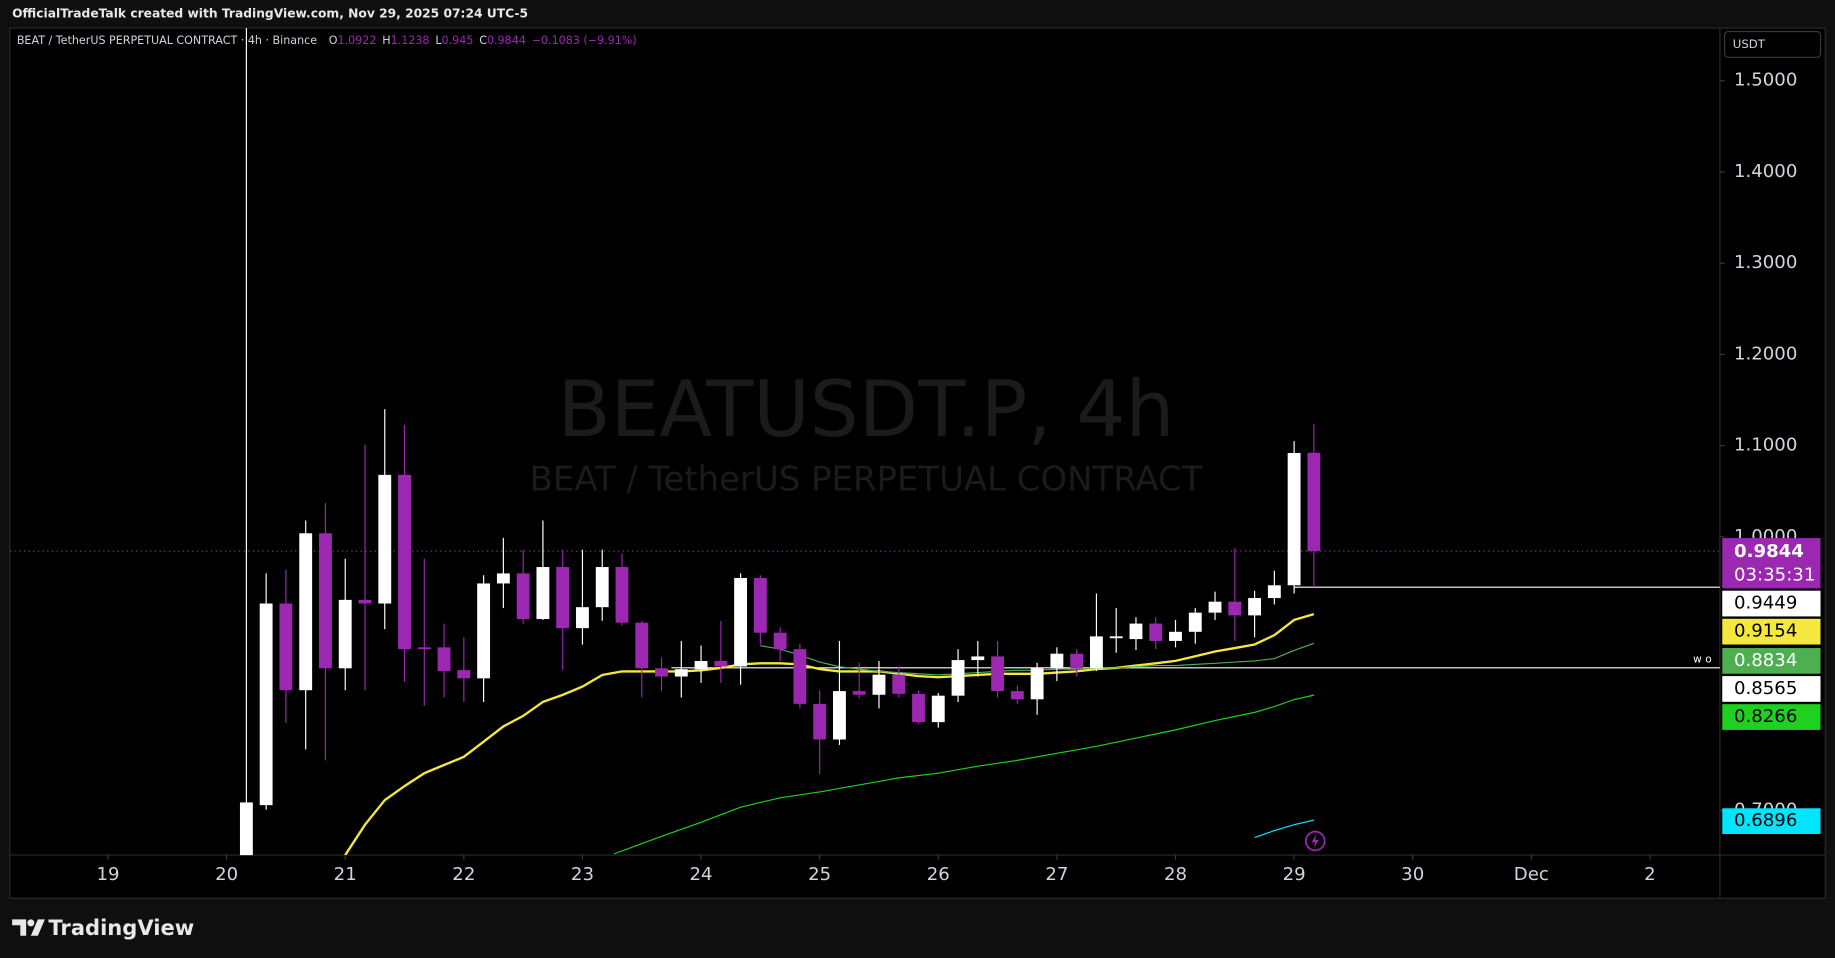  Describe the element at coordinates (28, 927) in the screenshot. I see `brand-logo` at that location.